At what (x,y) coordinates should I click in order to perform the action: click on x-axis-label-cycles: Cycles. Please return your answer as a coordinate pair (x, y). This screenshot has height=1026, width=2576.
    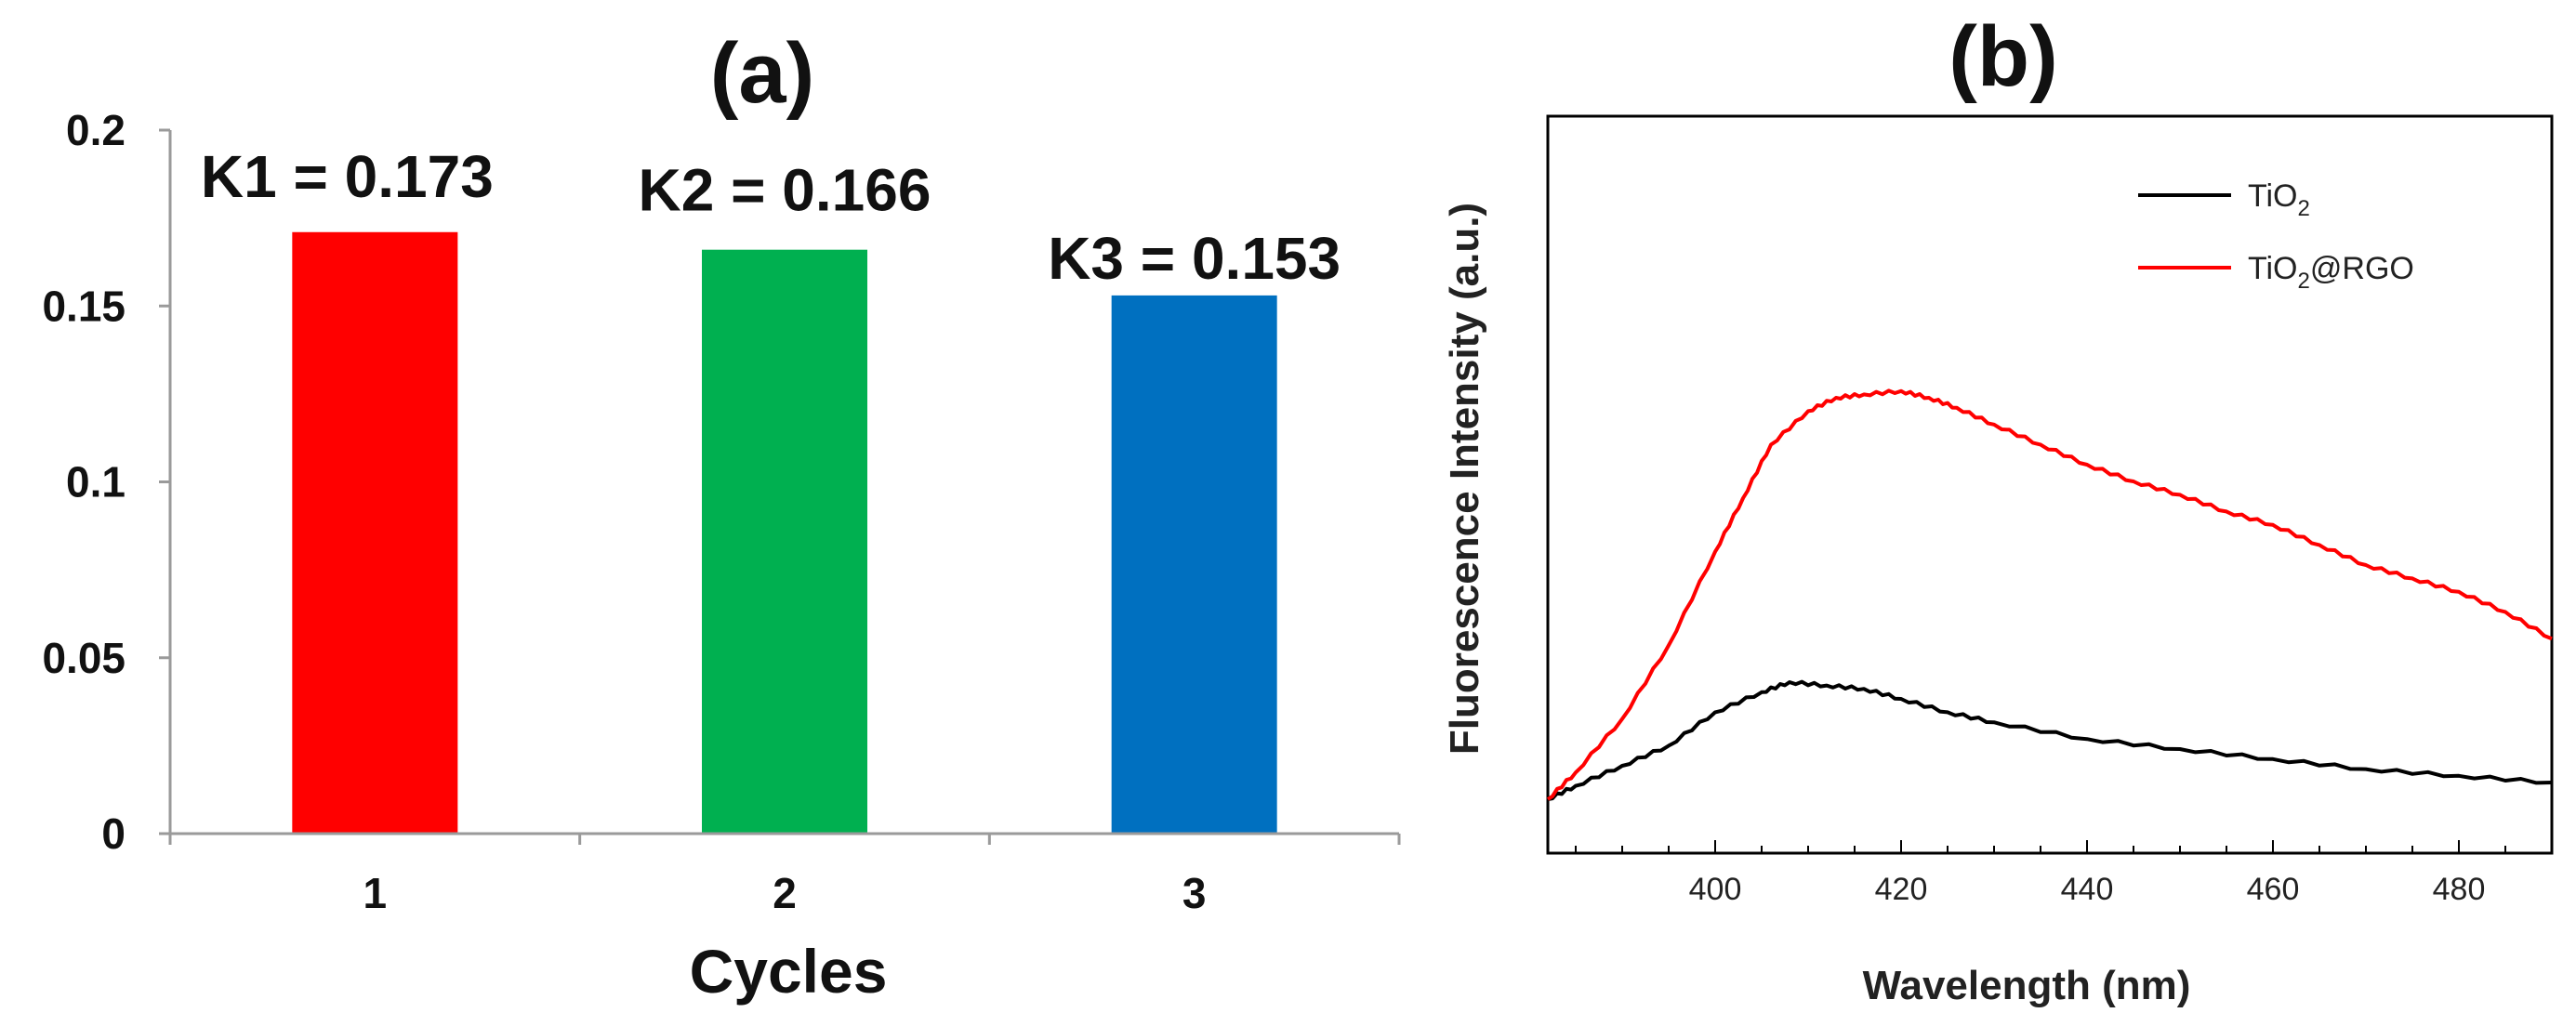
    Looking at the image, I should click on (789, 971).